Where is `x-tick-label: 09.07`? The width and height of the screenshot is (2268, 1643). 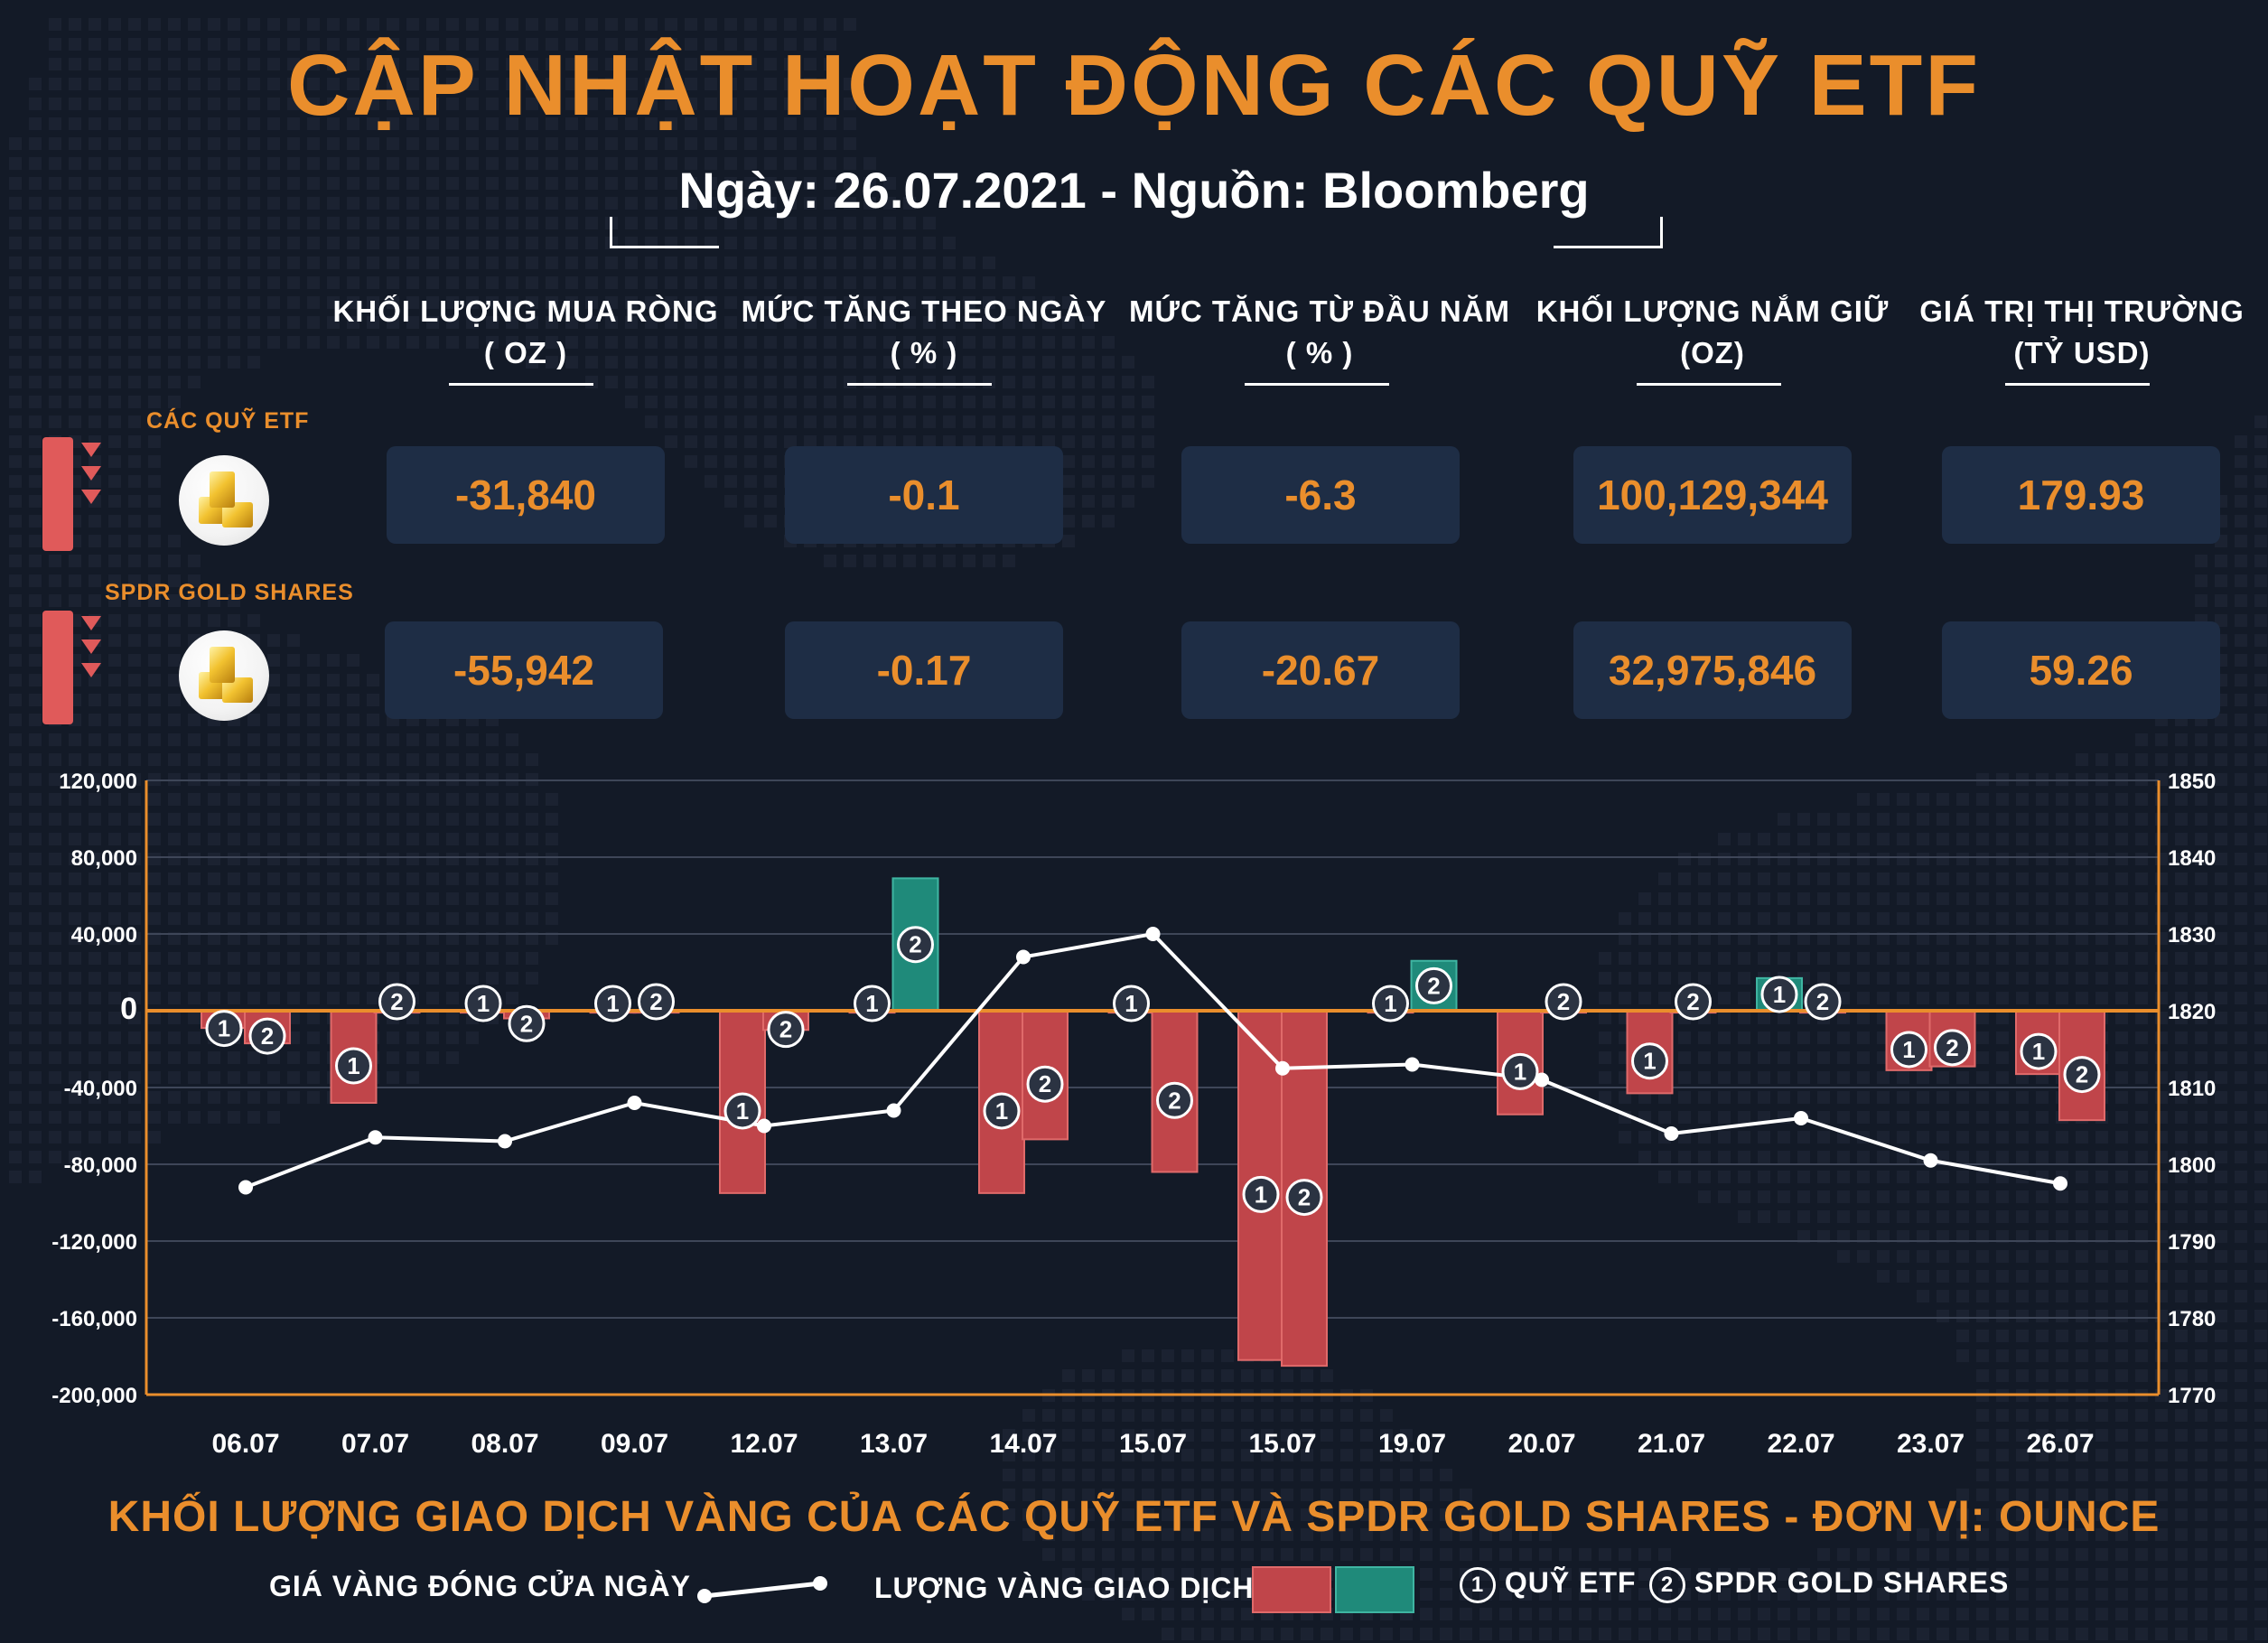 x-tick-label: 09.07 is located at coordinates (634, 1442).